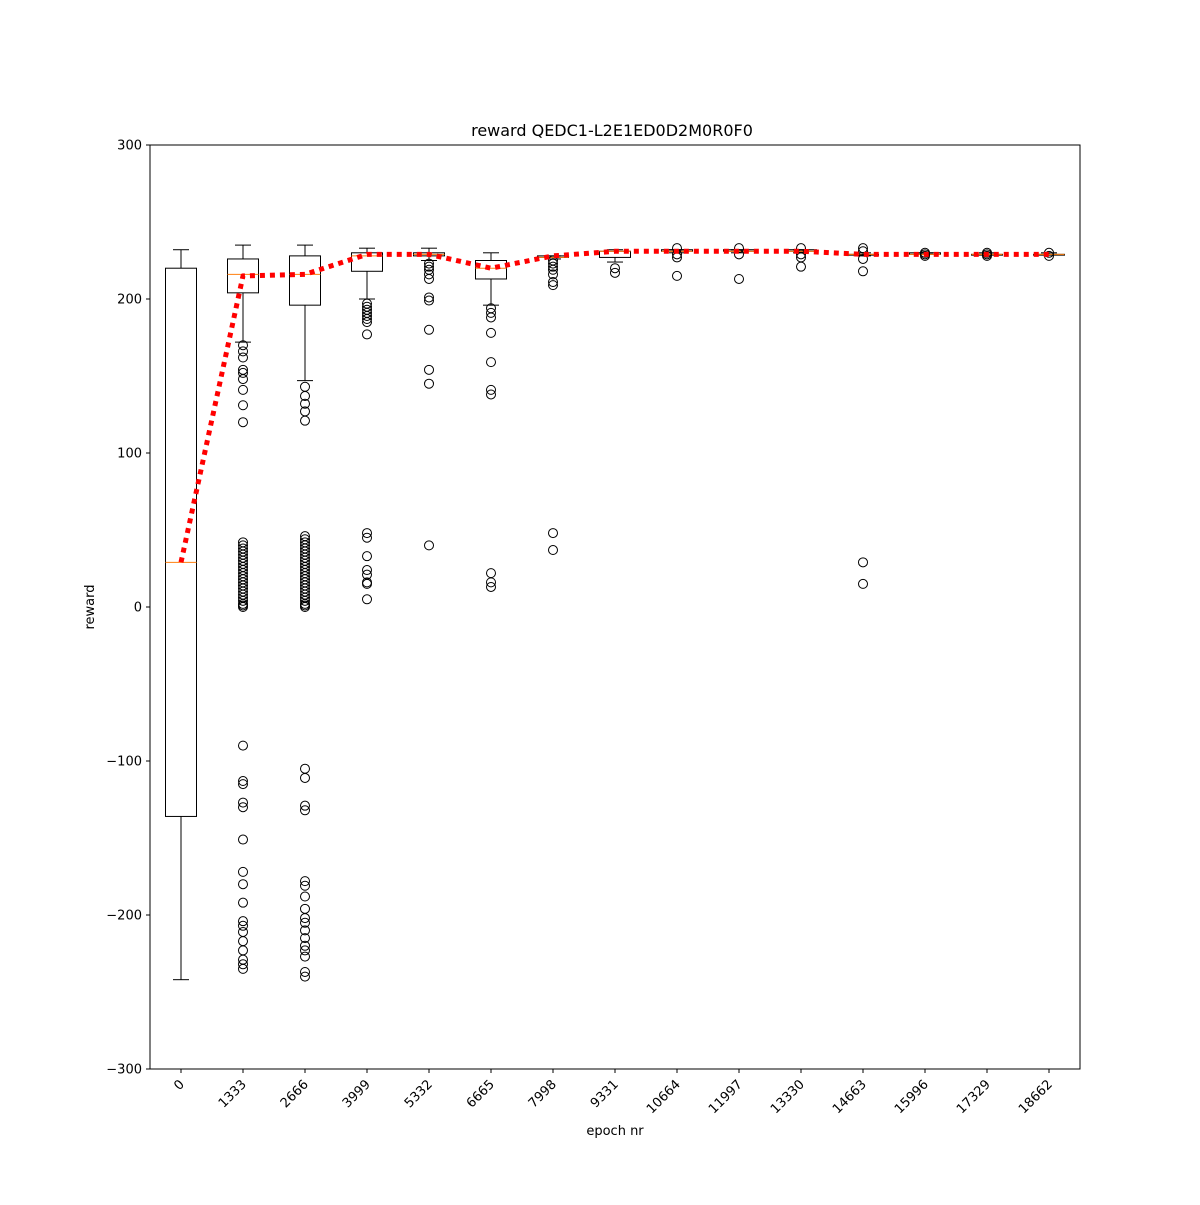 Image resolution: width=1200 pixels, height=1205 pixels. What do you see at coordinates (129, 454) in the screenshot?
I see `y-tick-label: 100` at bounding box center [129, 454].